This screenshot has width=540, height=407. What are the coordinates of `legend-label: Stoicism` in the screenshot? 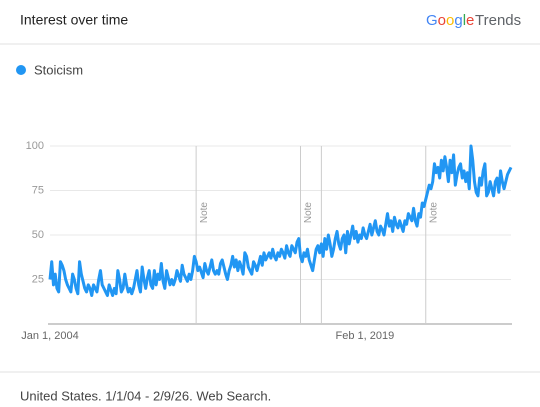 It's located at (58, 69).